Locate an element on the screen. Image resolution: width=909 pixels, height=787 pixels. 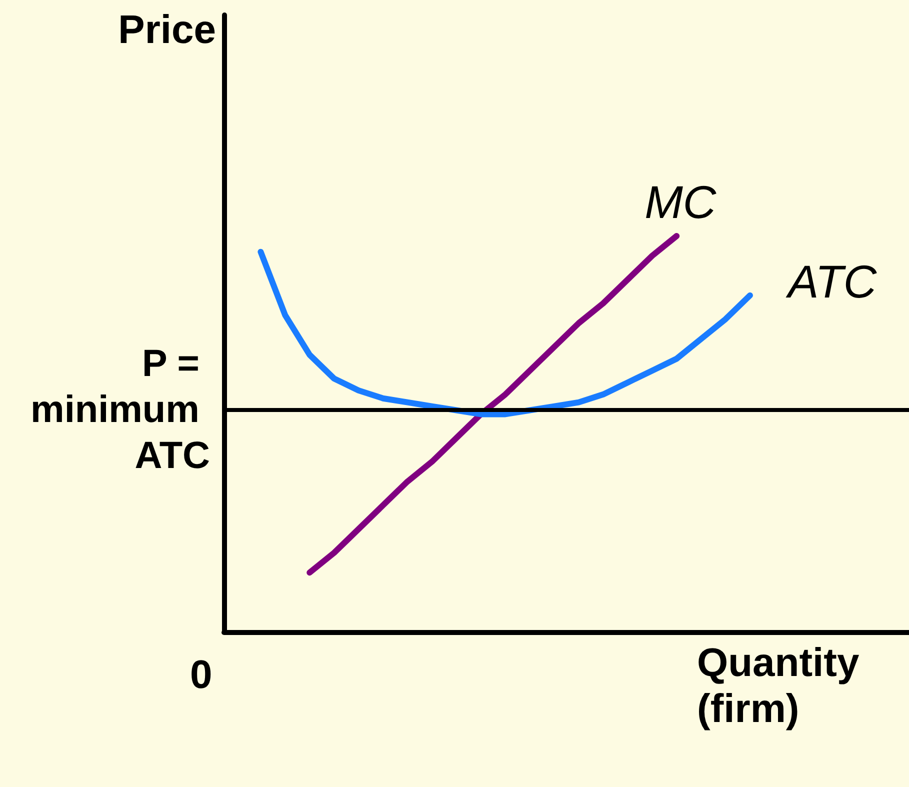
series-label: MC is located at coordinates (680, 202).